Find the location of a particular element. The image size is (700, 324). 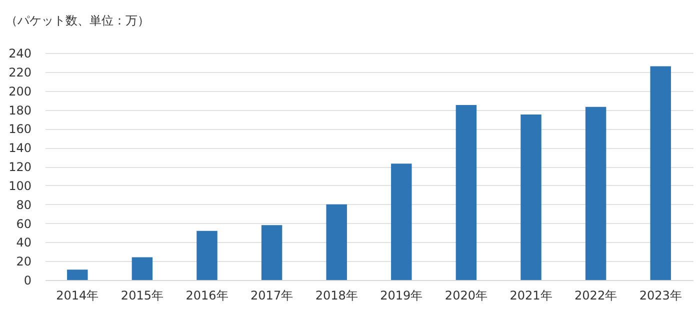

x-tick-label: 2014年 is located at coordinates (77, 295).